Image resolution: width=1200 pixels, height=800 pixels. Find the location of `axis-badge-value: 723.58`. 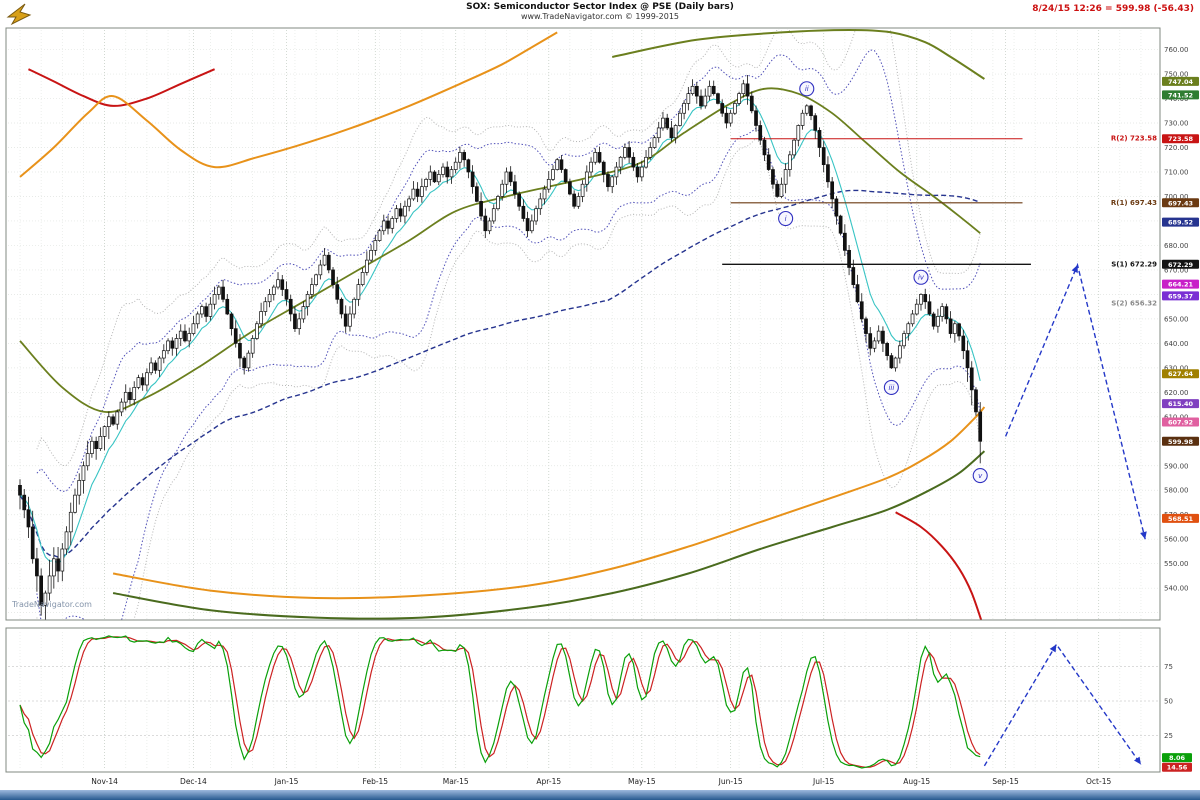

axis-badge-value: 723.58 is located at coordinates (1181, 139).